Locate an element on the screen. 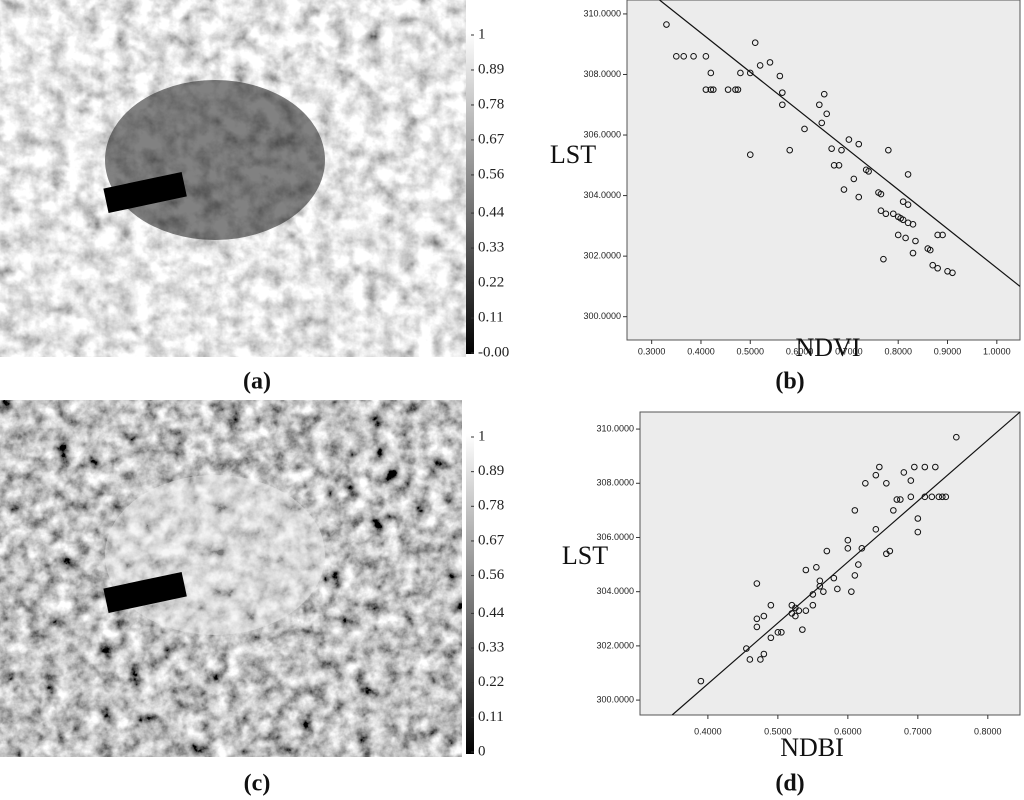  x-tick-label: 1.0000 is located at coordinates (997, 351).